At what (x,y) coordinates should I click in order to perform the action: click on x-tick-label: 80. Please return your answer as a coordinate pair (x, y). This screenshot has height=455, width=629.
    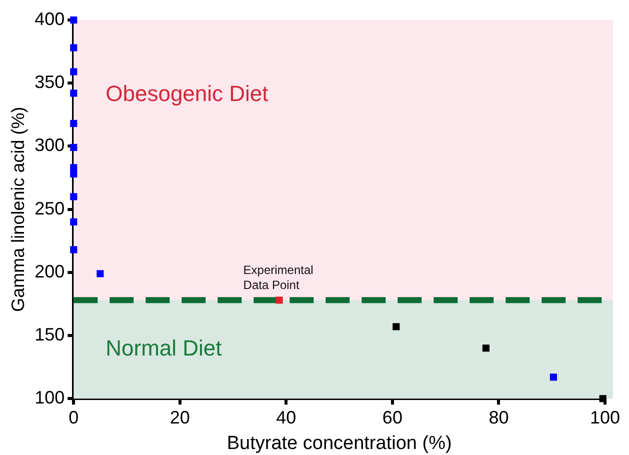
    Looking at the image, I should click on (498, 417).